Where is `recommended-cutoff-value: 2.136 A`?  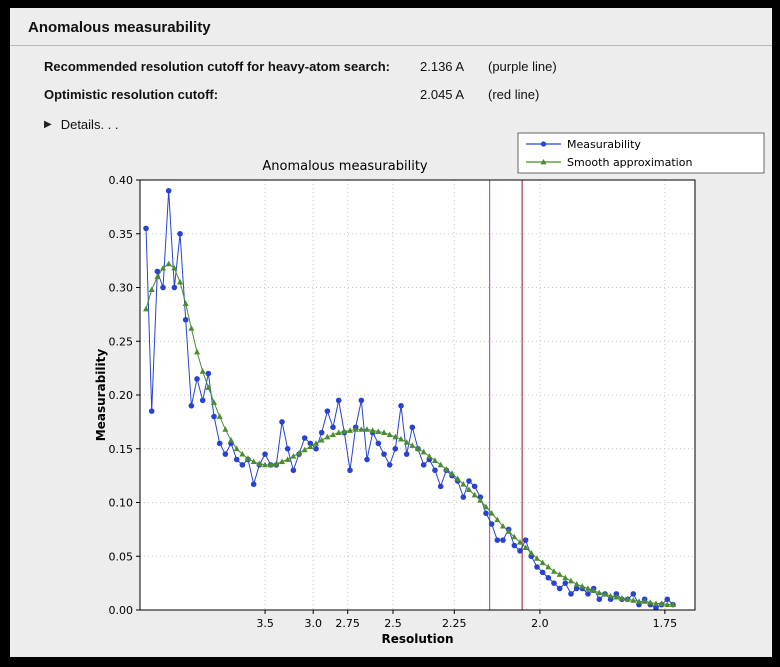
recommended-cutoff-value: 2.136 A is located at coordinates (442, 66).